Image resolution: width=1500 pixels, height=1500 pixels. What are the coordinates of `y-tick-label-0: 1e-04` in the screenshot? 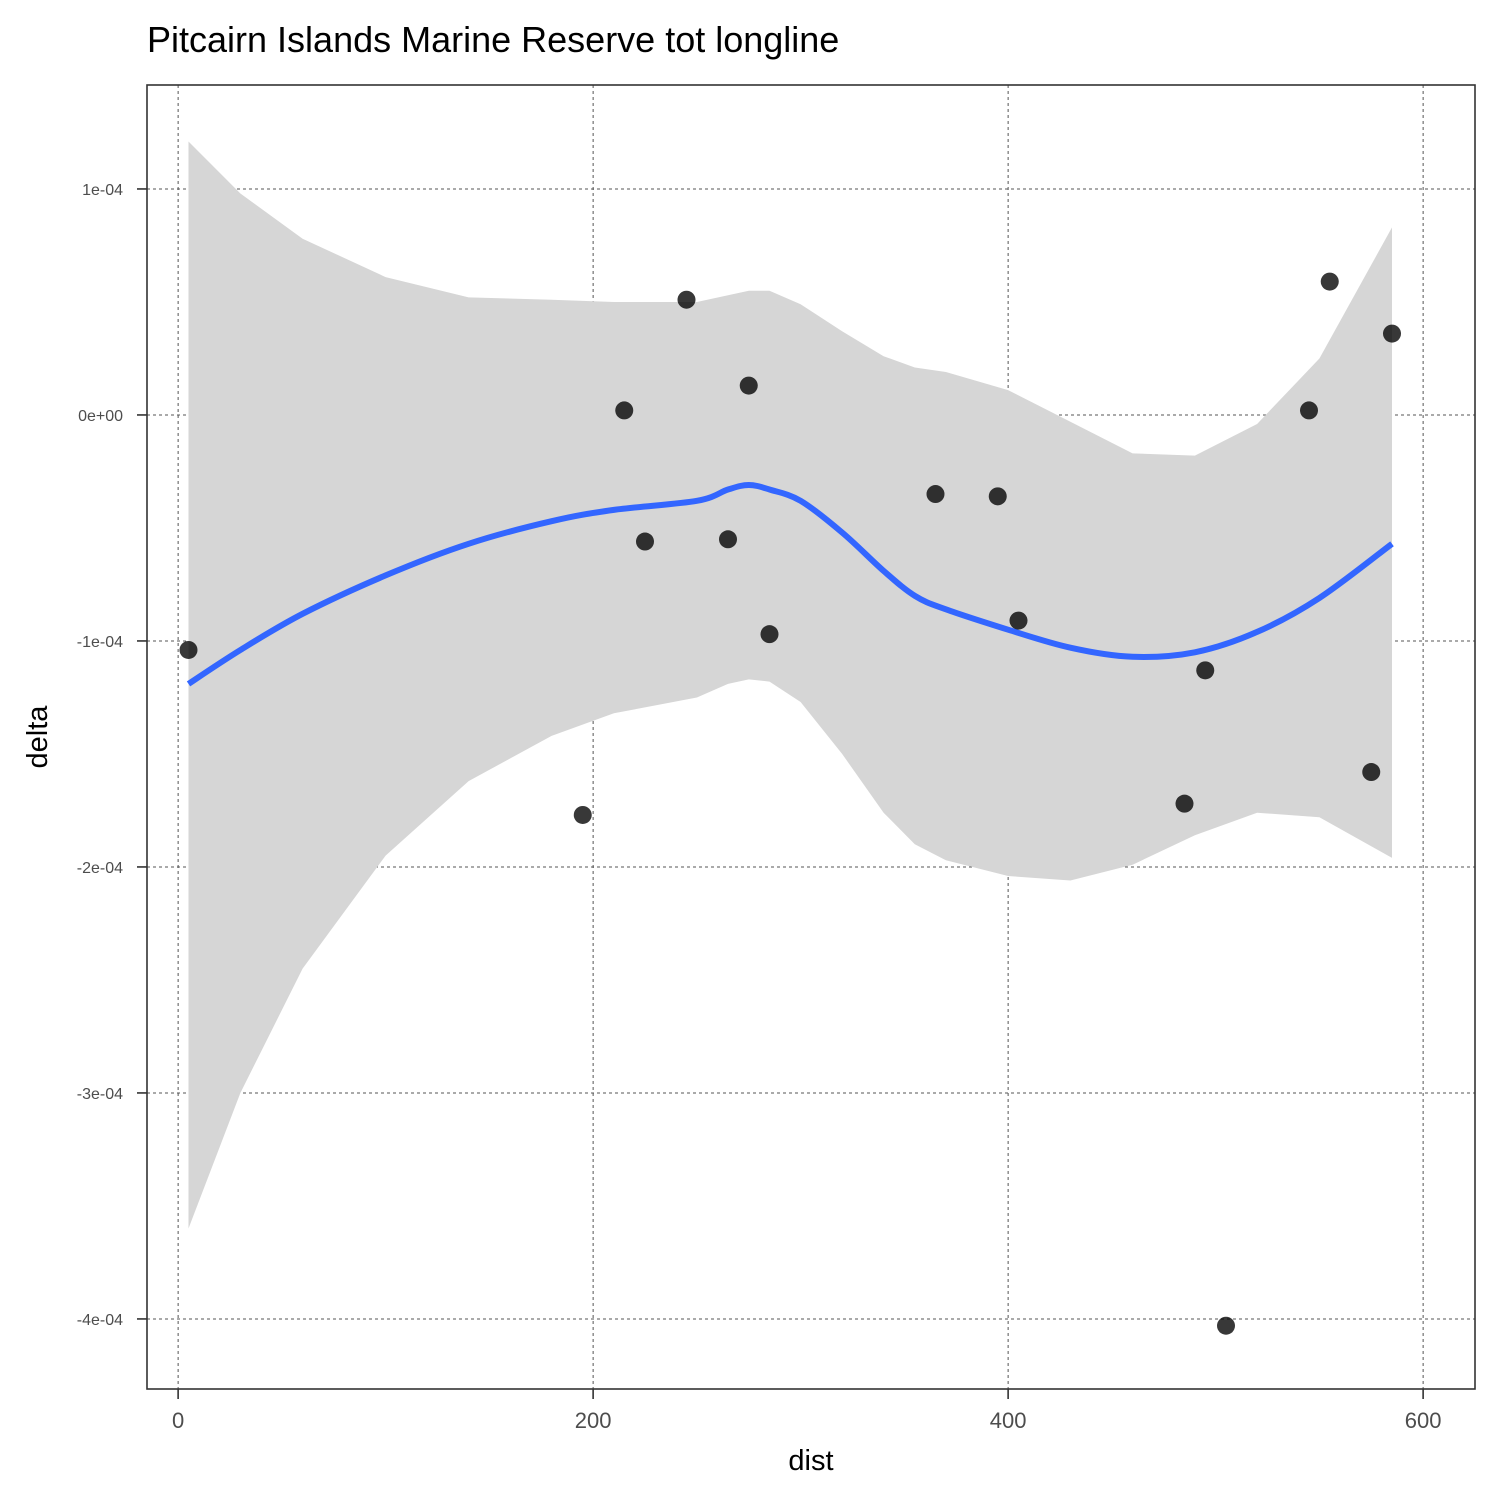 It's located at (102, 190).